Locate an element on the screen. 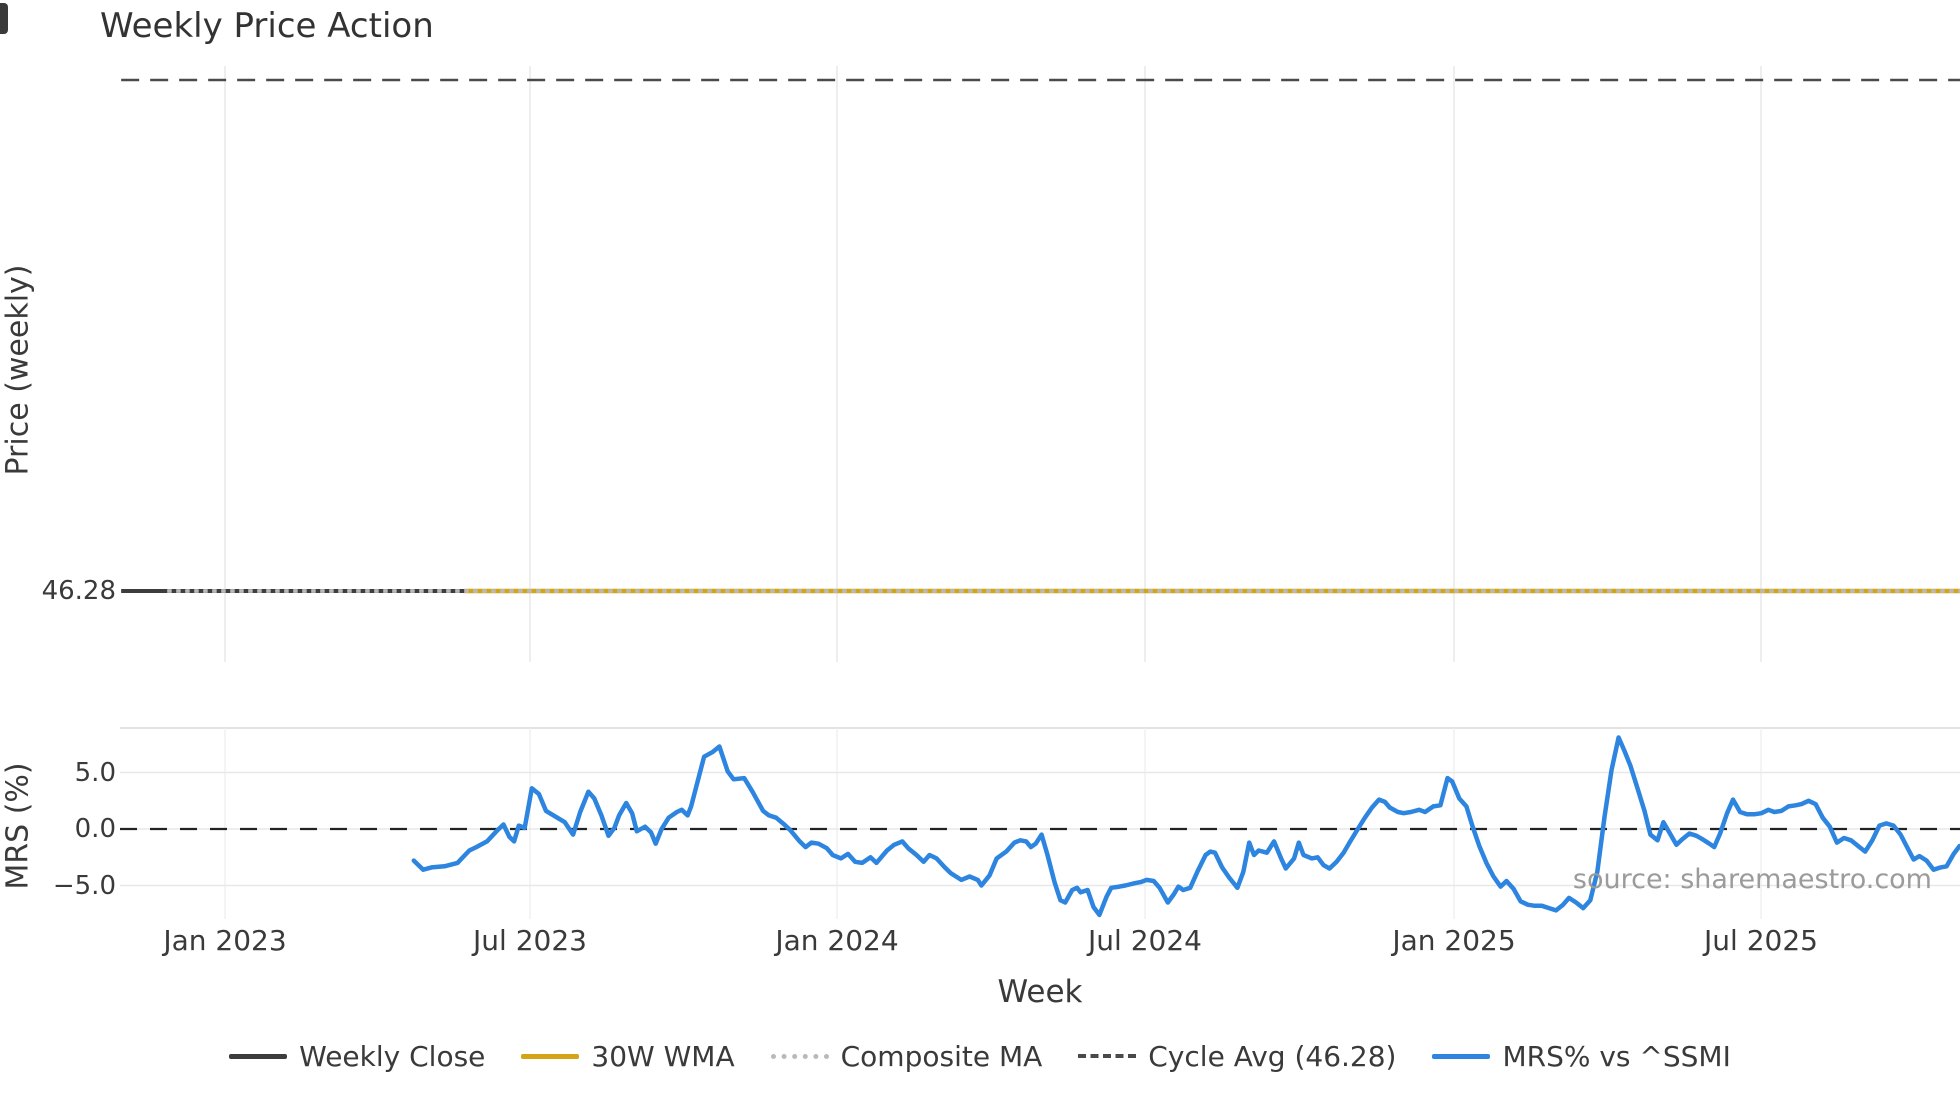  x-tick-jul-2023: Jul 2023 is located at coordinates (530, 940).